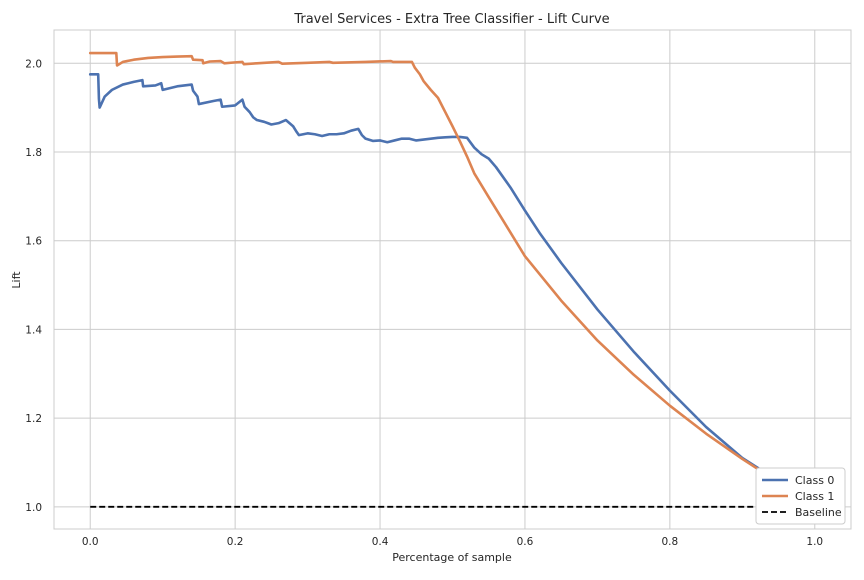 This screenshot has height=580, width=864. I want to click on y-tick-label: 1.4, so click(33, 330).